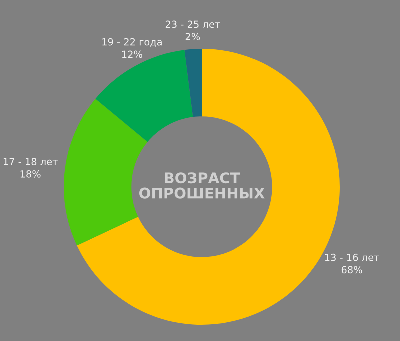 The height and width of the screenshot is (341, 400). Describe the element at coordinates (352, 270) in the screenshot. I see `data-label: 68%` at that location.